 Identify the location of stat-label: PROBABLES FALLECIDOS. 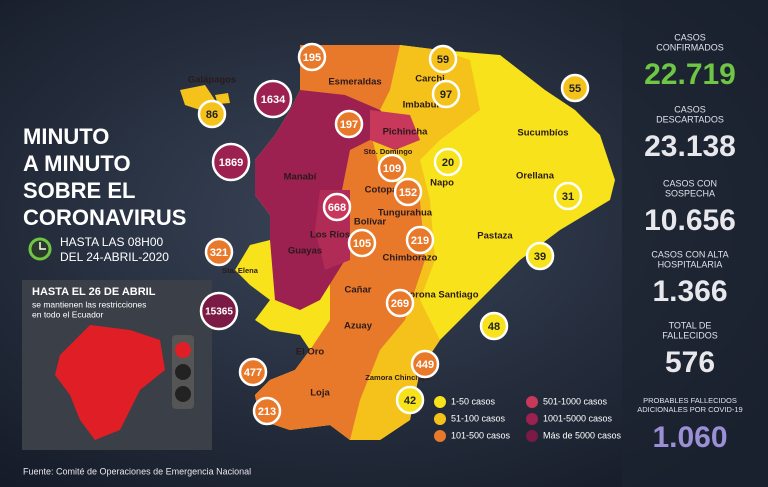
(690, 400).